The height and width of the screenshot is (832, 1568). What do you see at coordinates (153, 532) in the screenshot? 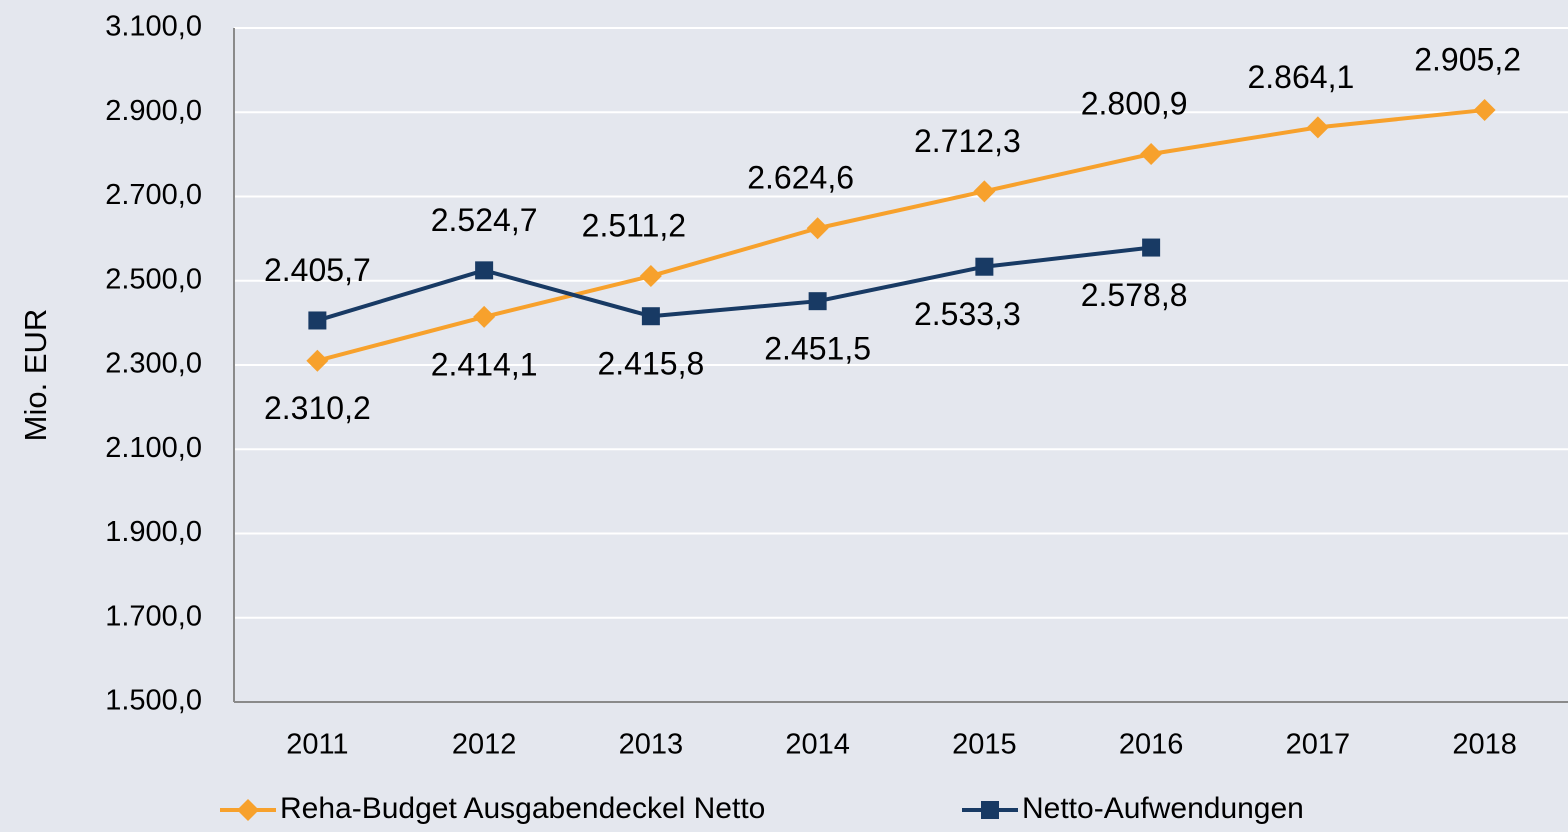
I see `y-tick-label: 1.900,0` at bounding box center [153, 532].